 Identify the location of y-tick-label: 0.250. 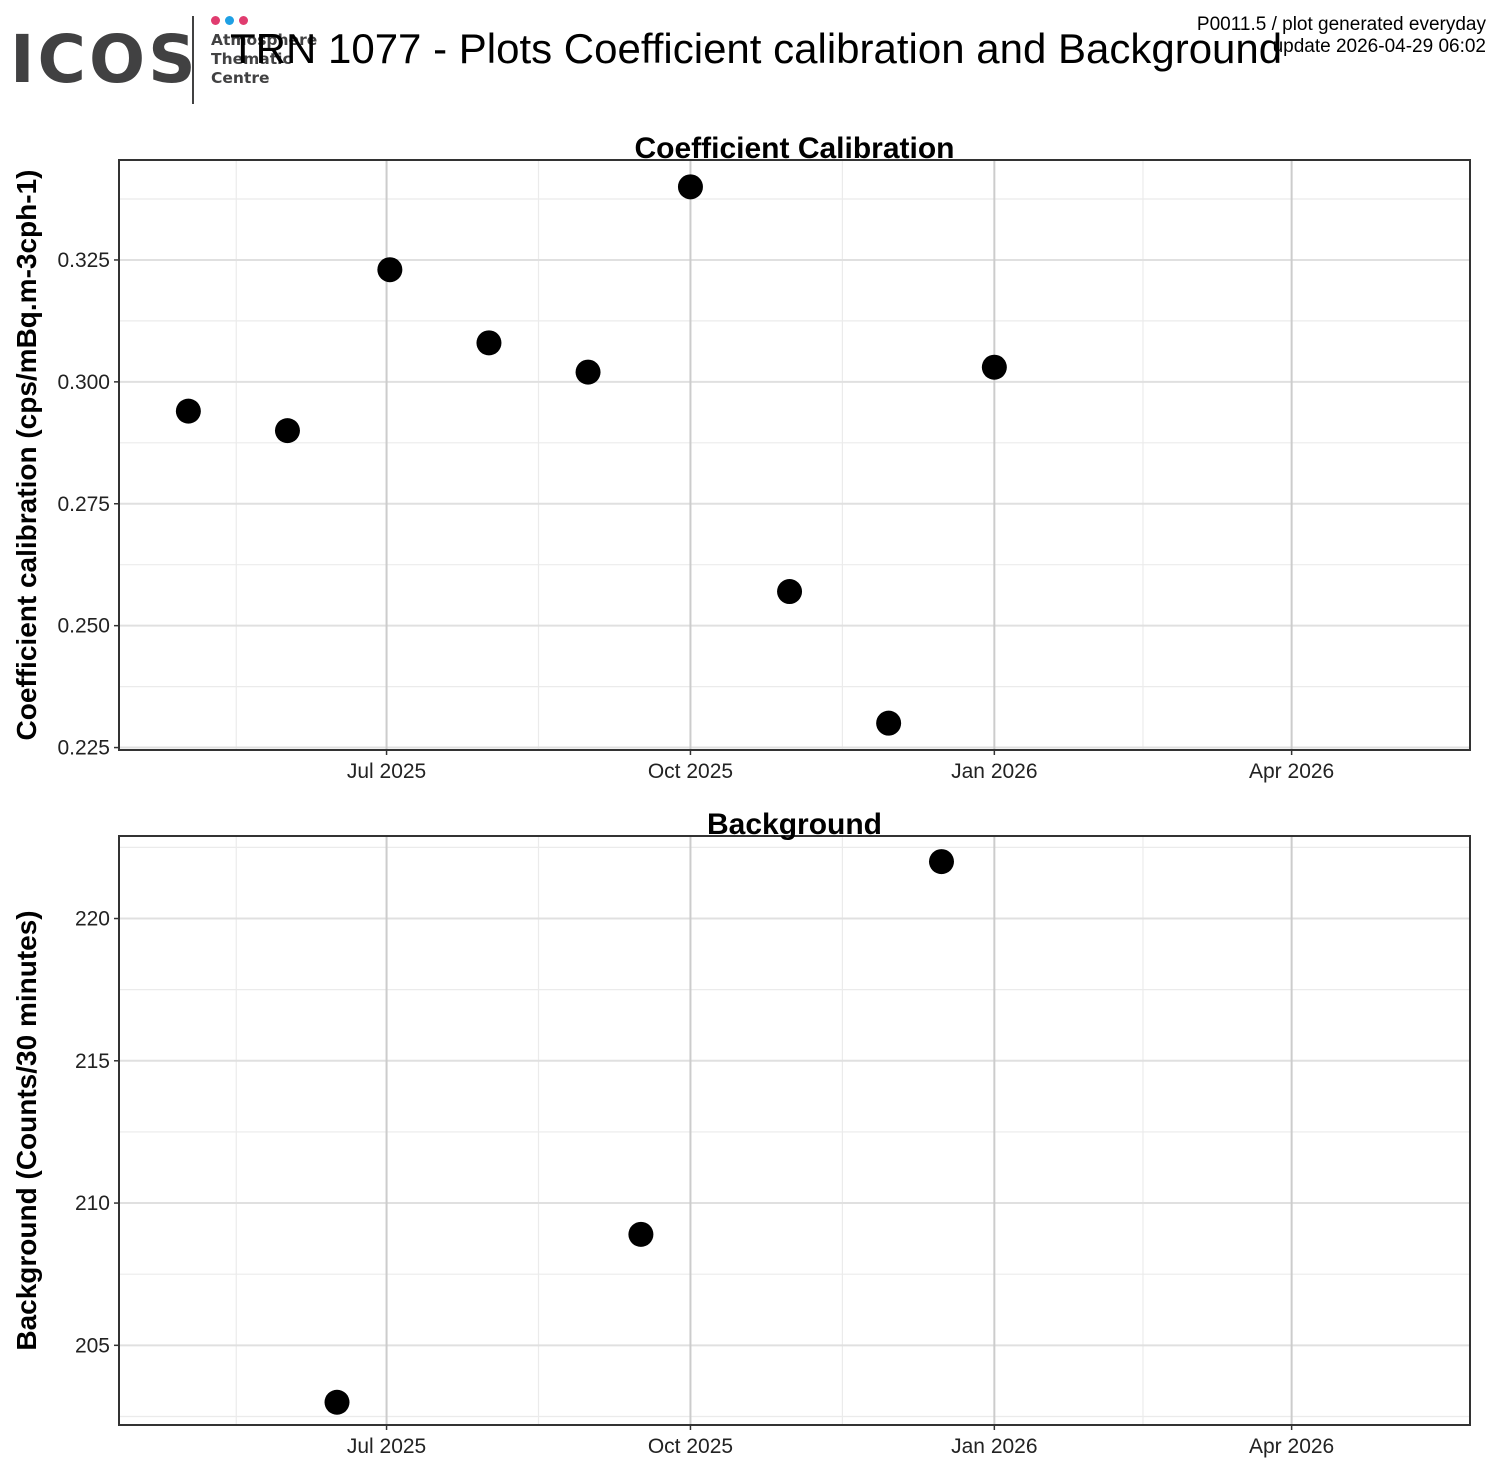
(83, 626).